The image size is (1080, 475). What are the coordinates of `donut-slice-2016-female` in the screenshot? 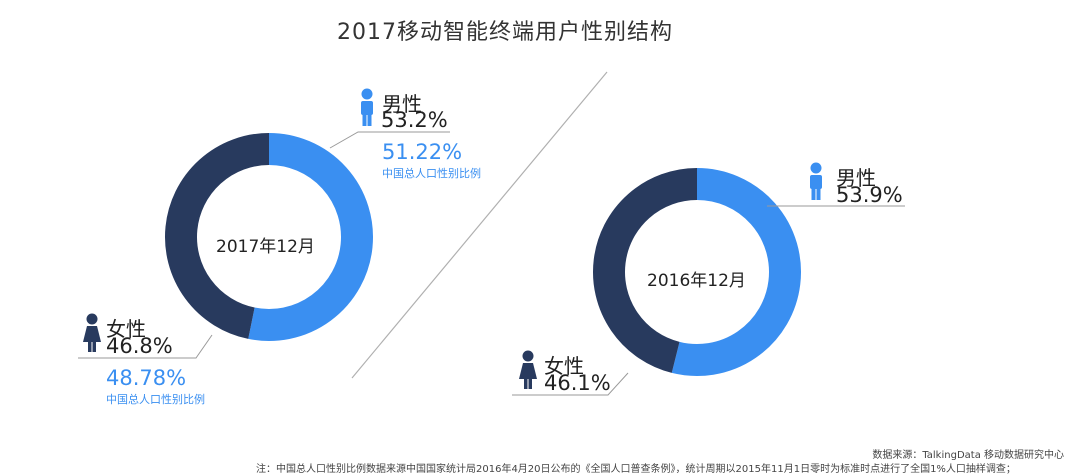 It's located at (645, 270).